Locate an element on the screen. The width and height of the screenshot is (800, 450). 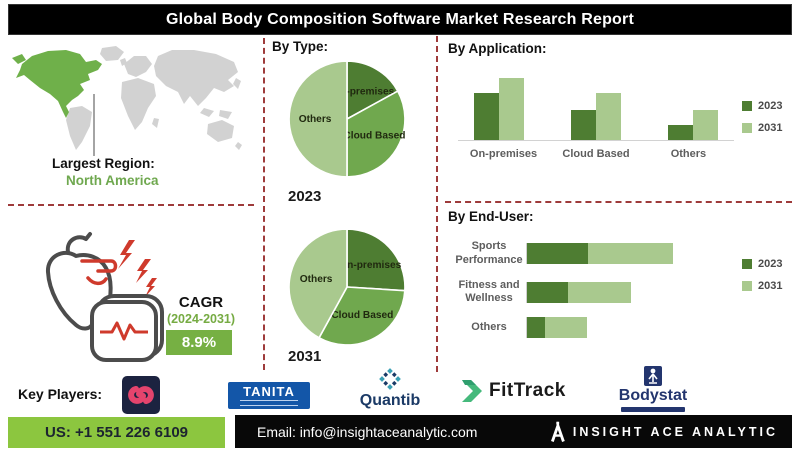
pie-slice-Others is located at coordinates (318, 119).